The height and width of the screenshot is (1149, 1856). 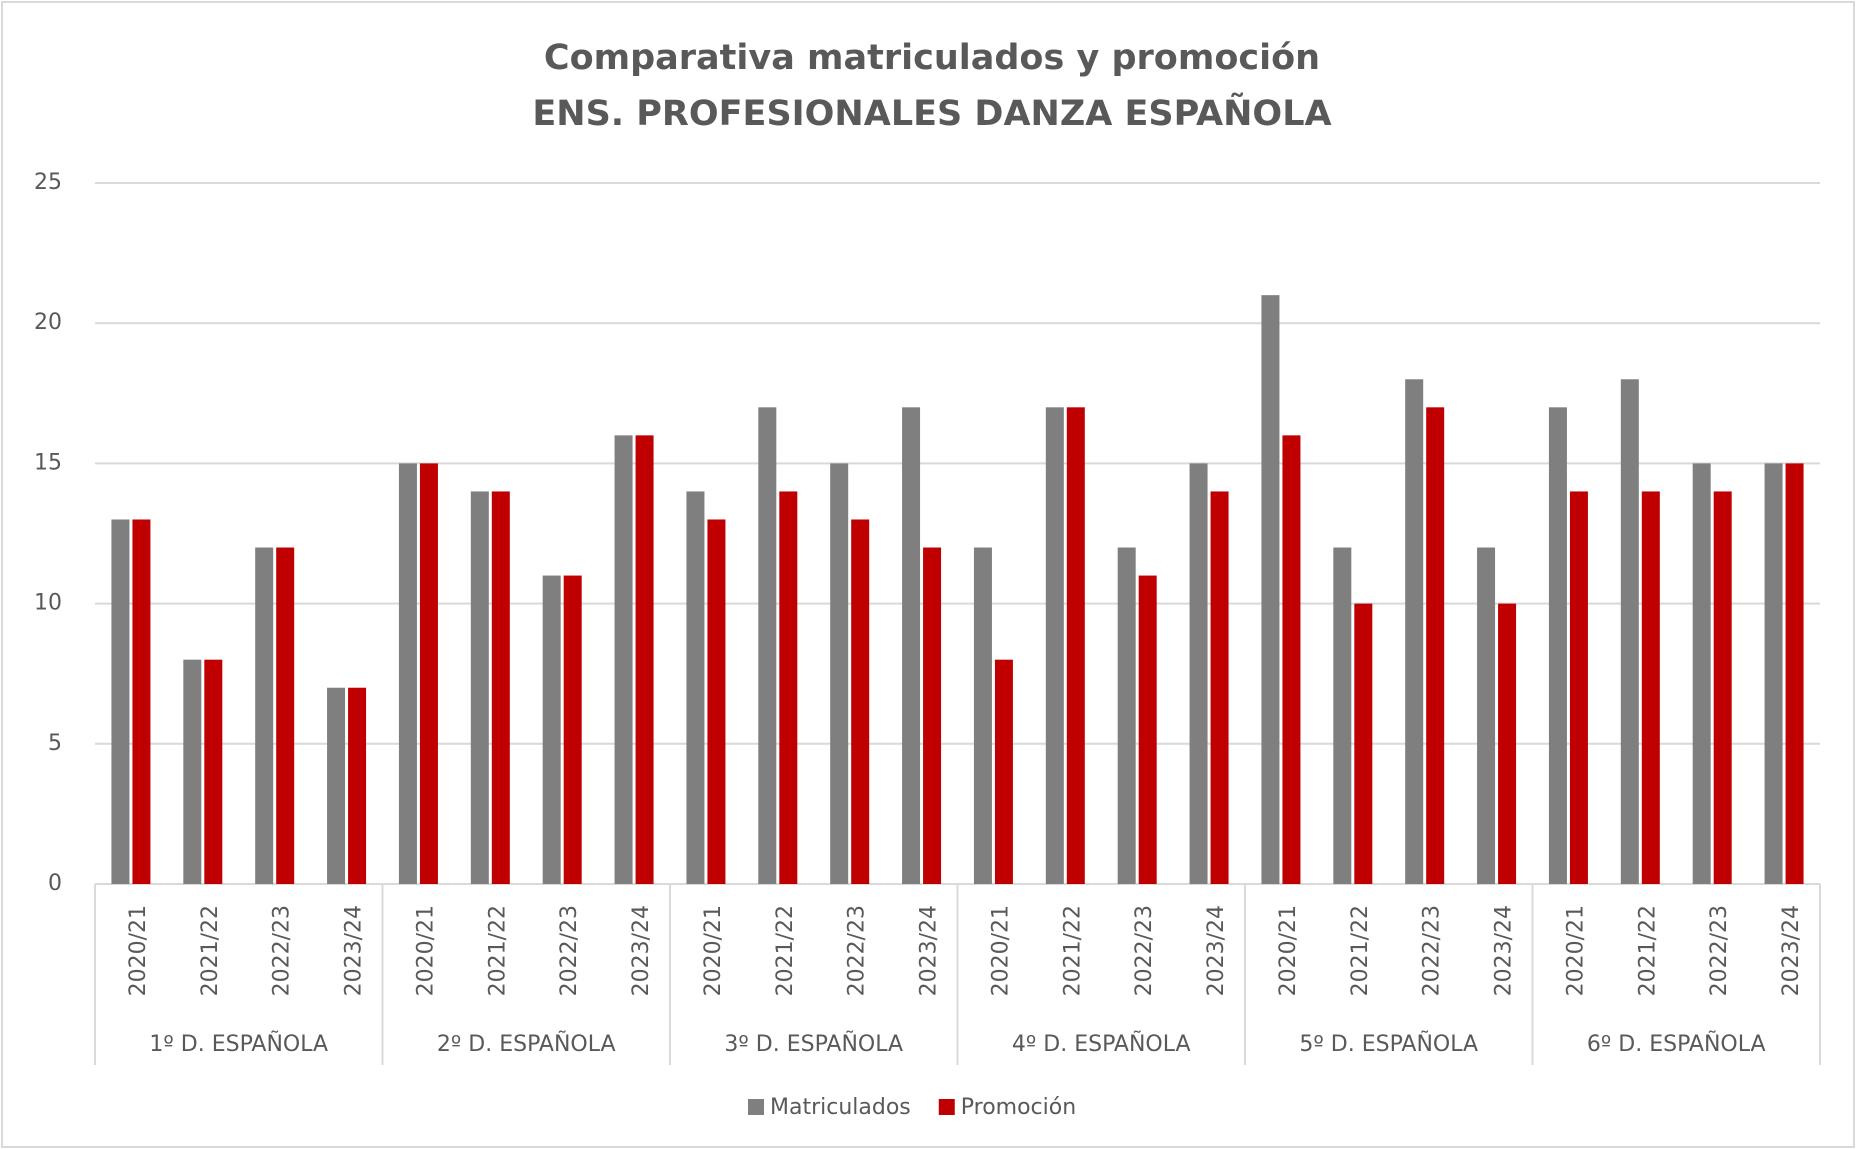 What do you see at coordinates (55, 743) in the screenshot?
I see `y-tick-label: 5` at bounding box center [55, 743].